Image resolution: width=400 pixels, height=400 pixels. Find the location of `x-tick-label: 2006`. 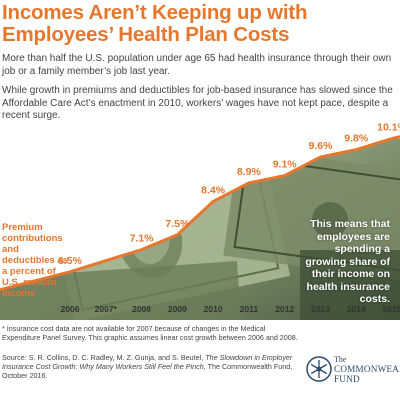

x-tick-label: 2006 is located at coordinates (70, 309).